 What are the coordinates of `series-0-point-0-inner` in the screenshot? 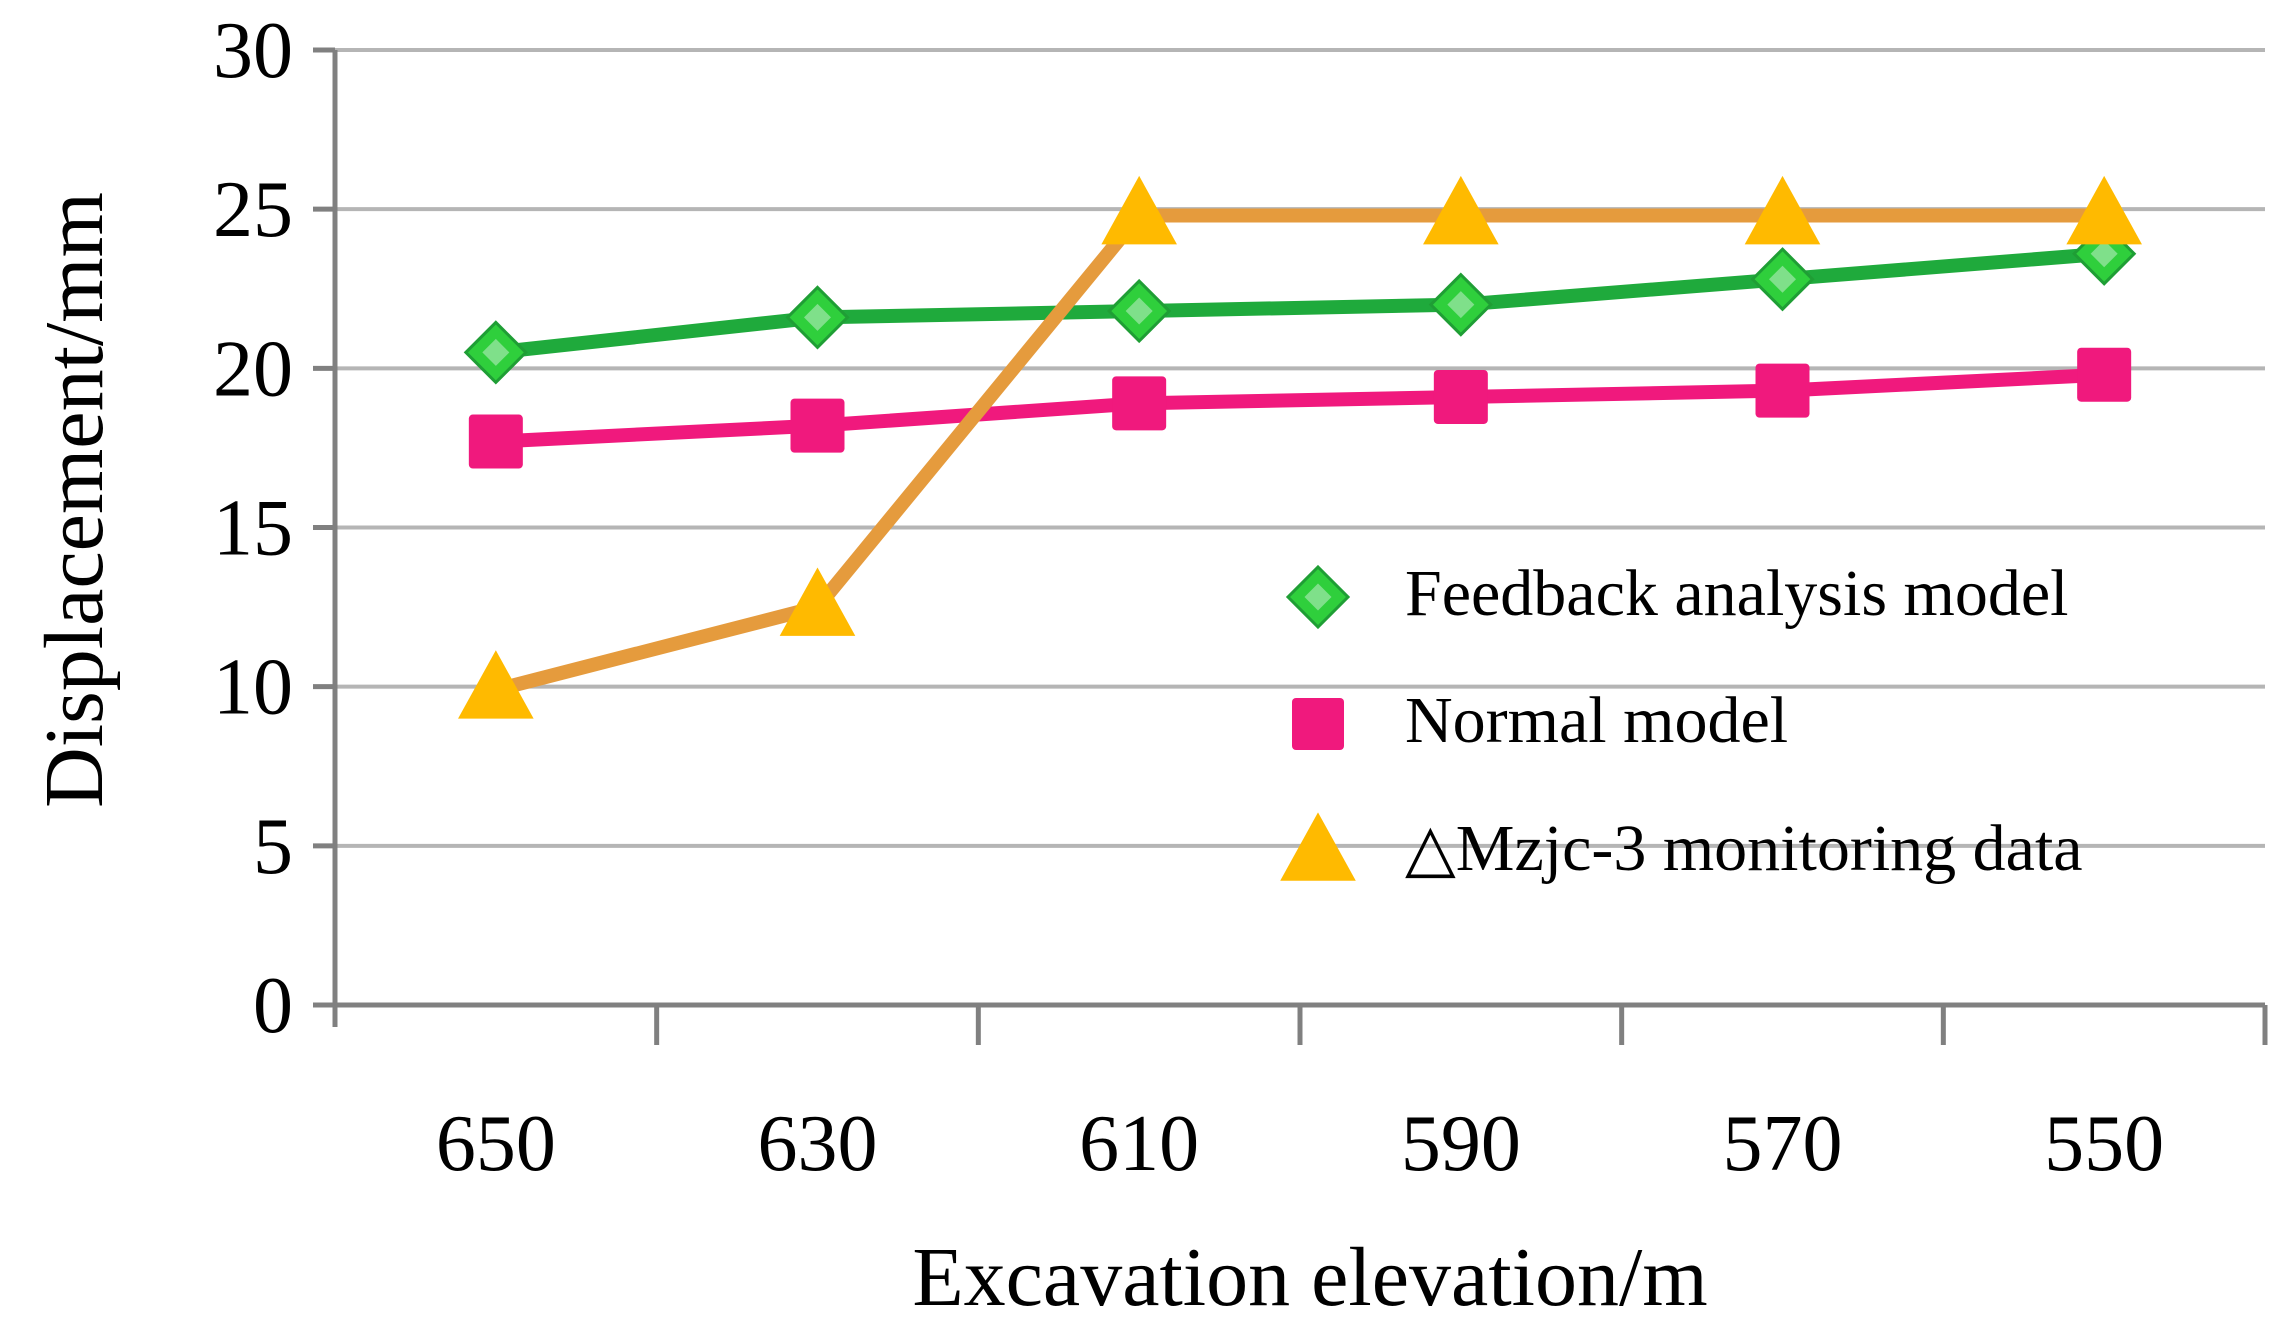 It's located at (496, 352).